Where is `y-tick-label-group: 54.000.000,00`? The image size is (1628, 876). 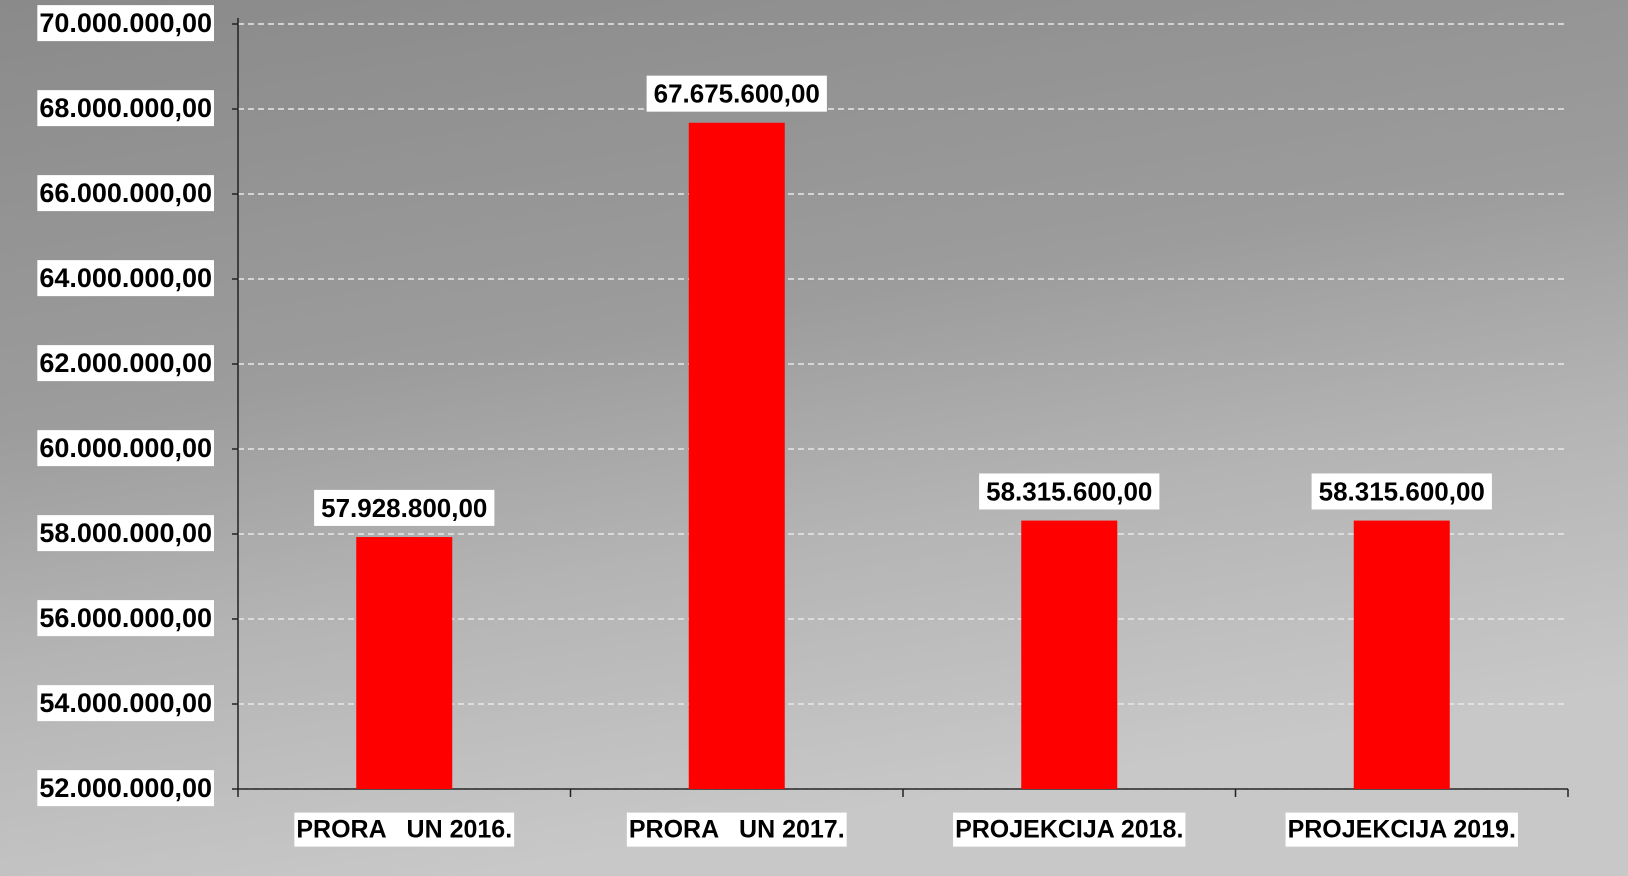
y-tick-label-group: 54.000.000,00 is located at coordinates (125, 703).